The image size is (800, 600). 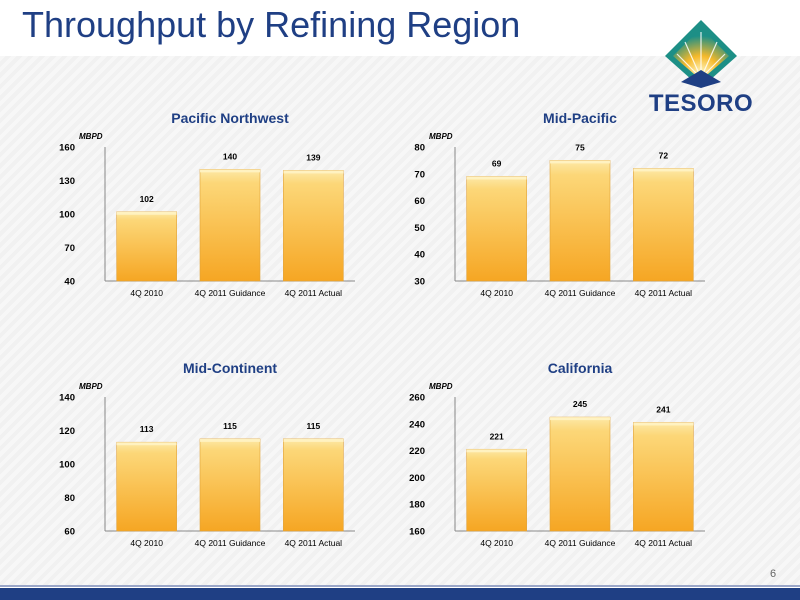 What do you see at coordinates (67, 181) in the screenshot?
I see `y-tick-label: 130` at bounding box center [67, 181].